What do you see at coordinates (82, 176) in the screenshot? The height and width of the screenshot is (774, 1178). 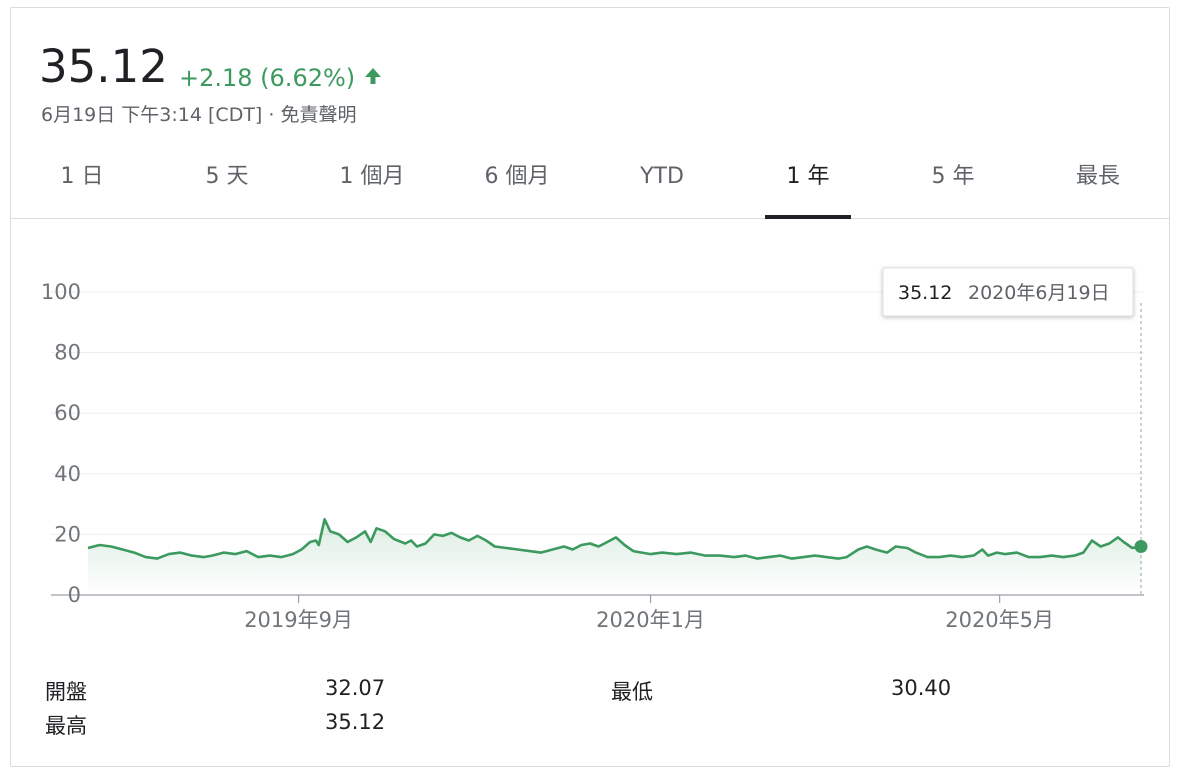 I see `tab-1-day: 1 日` at bounding box center [82, 176].